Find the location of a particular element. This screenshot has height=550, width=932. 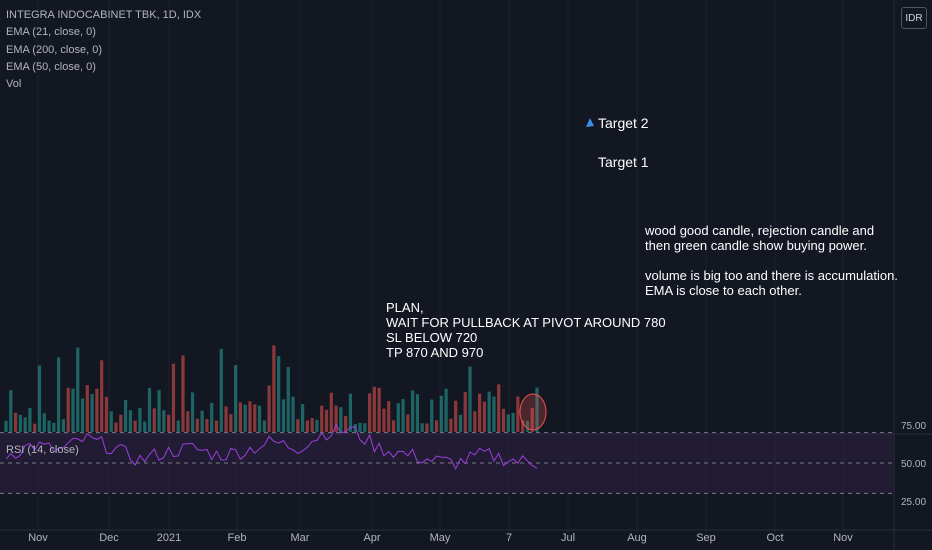

rsi-tick-label: 25.00 is located at coordinates (913, 502).